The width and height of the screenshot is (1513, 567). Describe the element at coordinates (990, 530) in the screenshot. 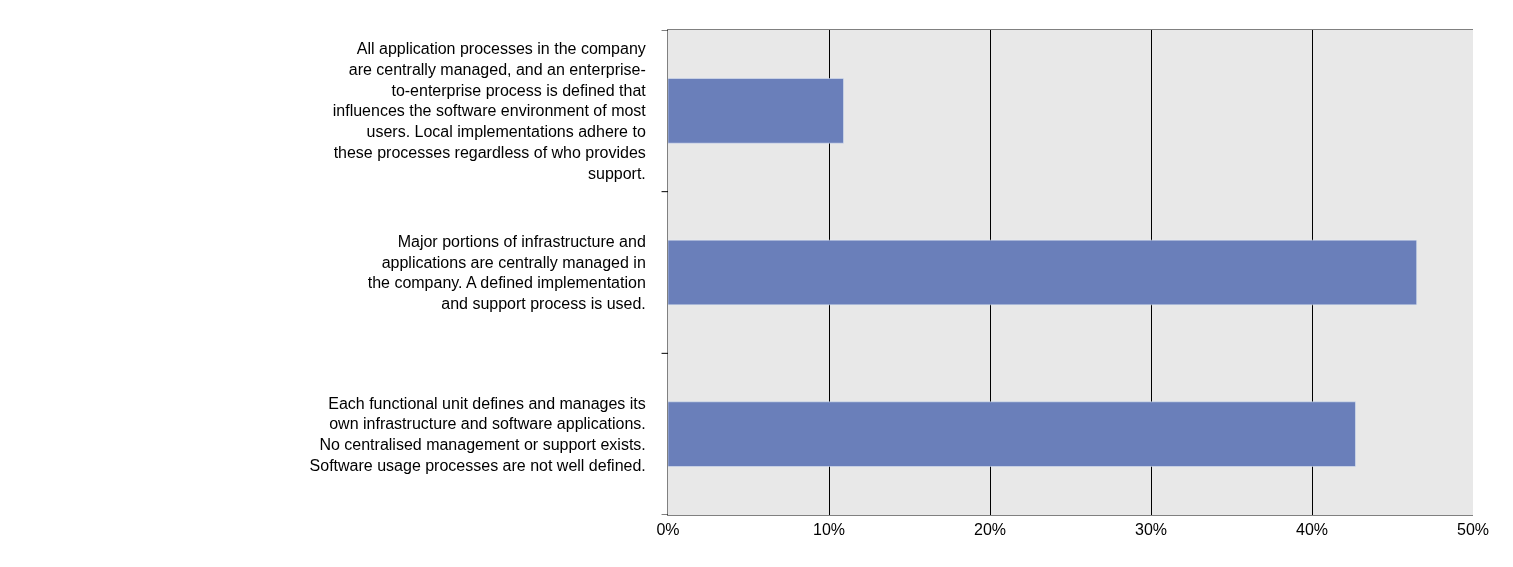

I see `x-tick-label: 20%` at that location.